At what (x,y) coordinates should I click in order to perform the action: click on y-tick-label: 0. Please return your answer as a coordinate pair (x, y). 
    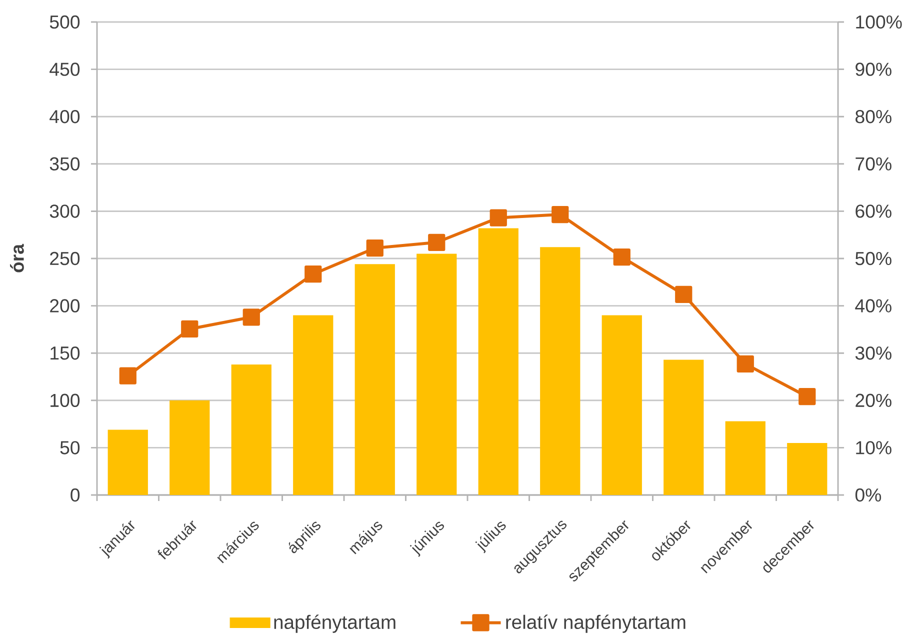
    Looking at the image, I should click on (75, 495).